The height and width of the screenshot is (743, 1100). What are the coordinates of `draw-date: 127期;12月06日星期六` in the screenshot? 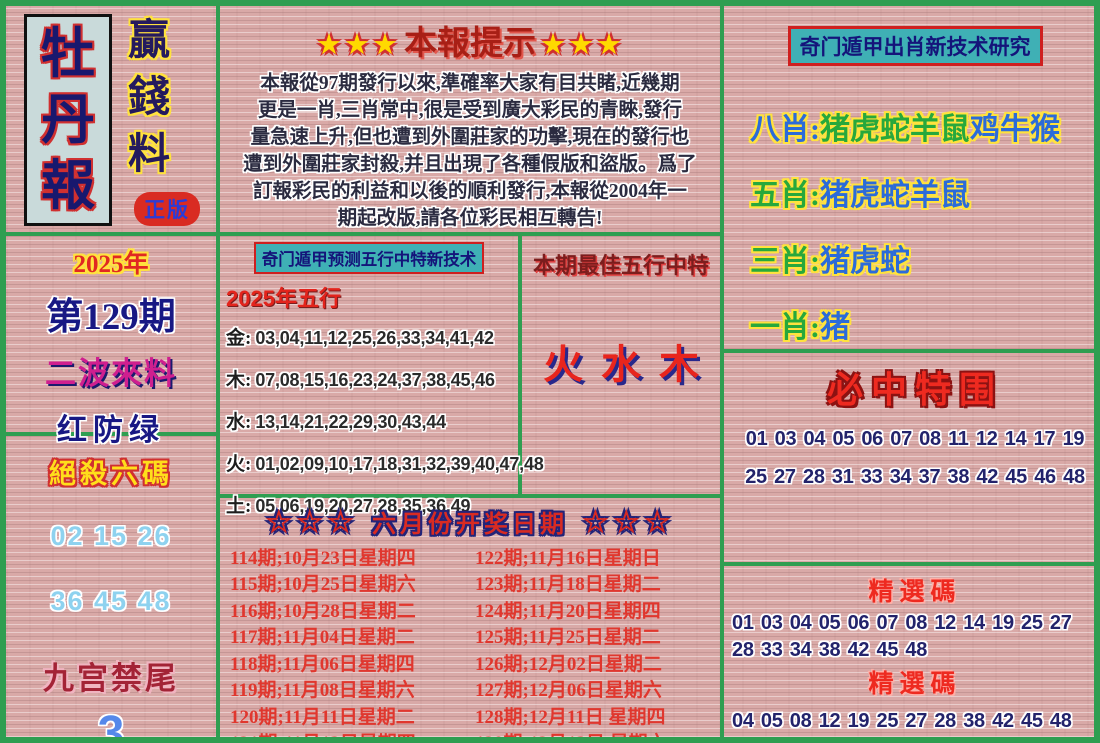 It's located at (568, 691).